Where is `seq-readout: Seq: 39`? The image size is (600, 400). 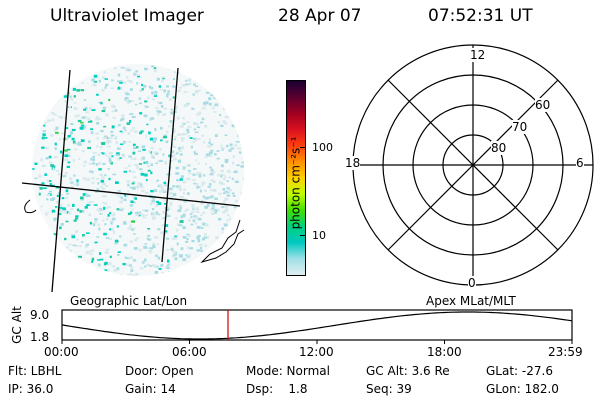 seq-readout: Seq: 39 is located at coordinates (389, 389).